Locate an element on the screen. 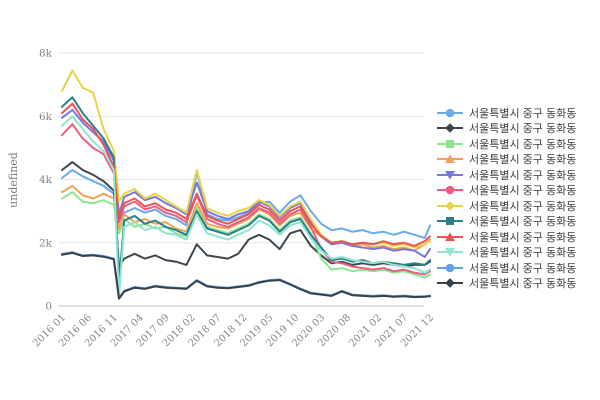 This screenshot has height=400, width=600. legend-item-4: 서울특별시 중구 동화동 is located at coordinates (518, 175).